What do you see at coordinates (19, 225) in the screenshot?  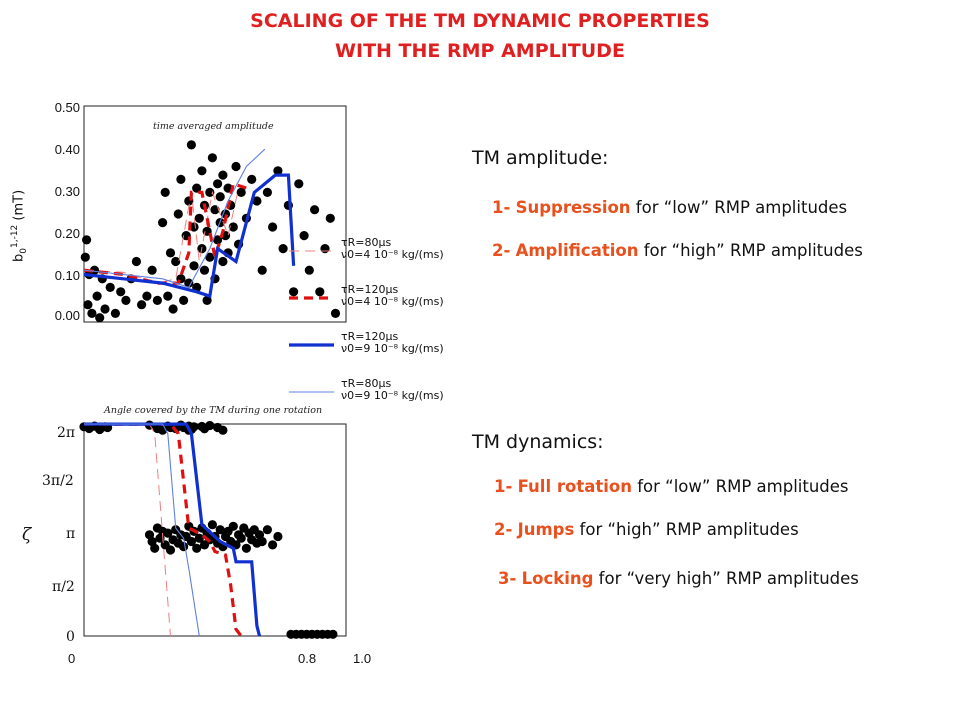 I see `top-y-axis-label: b01,-12 (mT)` at bounding box center [19, 225].